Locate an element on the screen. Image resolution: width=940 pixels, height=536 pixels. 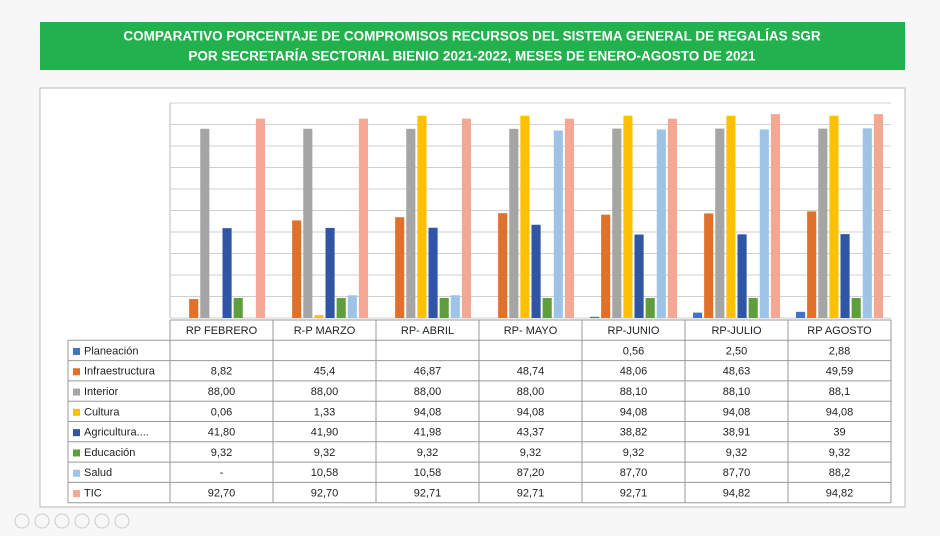
table-value: 10,58 is located at coordinates (325, 473).